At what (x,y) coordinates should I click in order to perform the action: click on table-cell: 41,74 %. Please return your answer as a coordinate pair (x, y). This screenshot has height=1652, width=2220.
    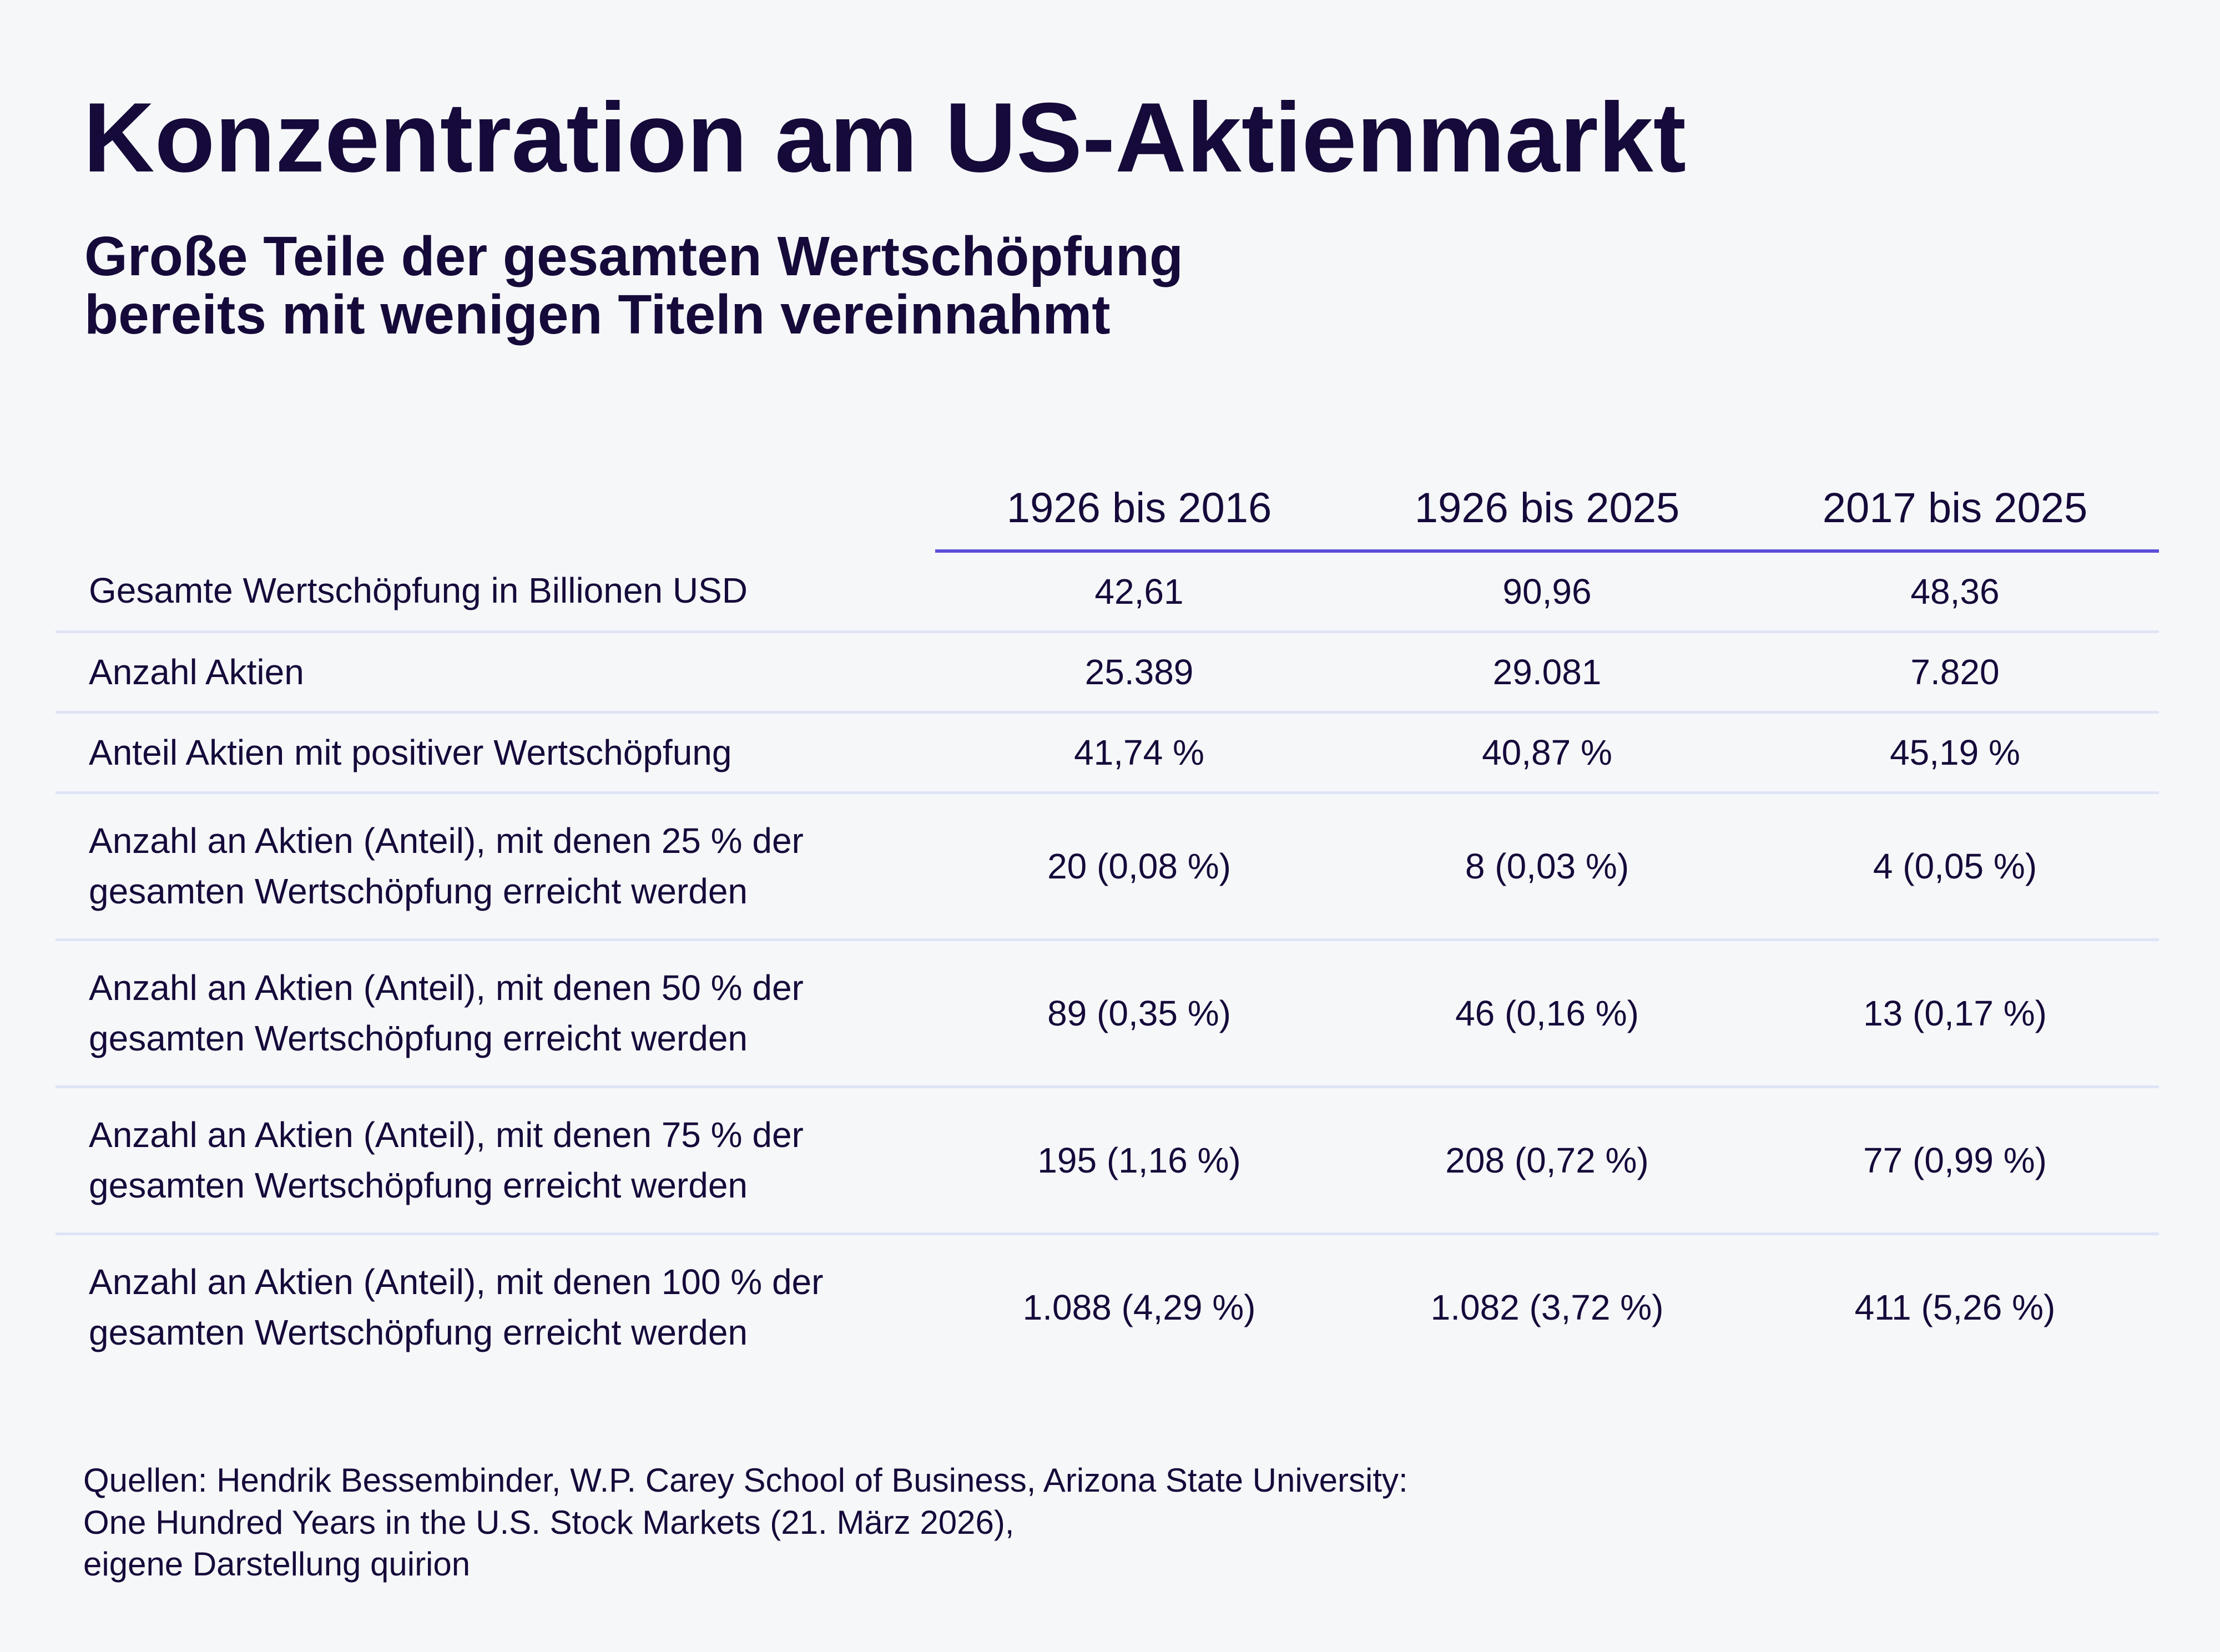
    Looking at the image, I should click on (1139, 752).